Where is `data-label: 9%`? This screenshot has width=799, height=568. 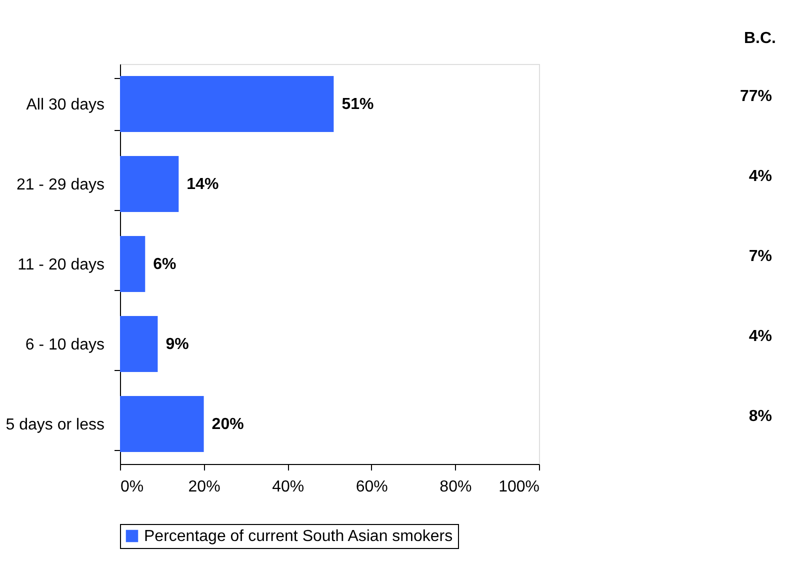
data-label: 9% is located at coordinates (177, 344).